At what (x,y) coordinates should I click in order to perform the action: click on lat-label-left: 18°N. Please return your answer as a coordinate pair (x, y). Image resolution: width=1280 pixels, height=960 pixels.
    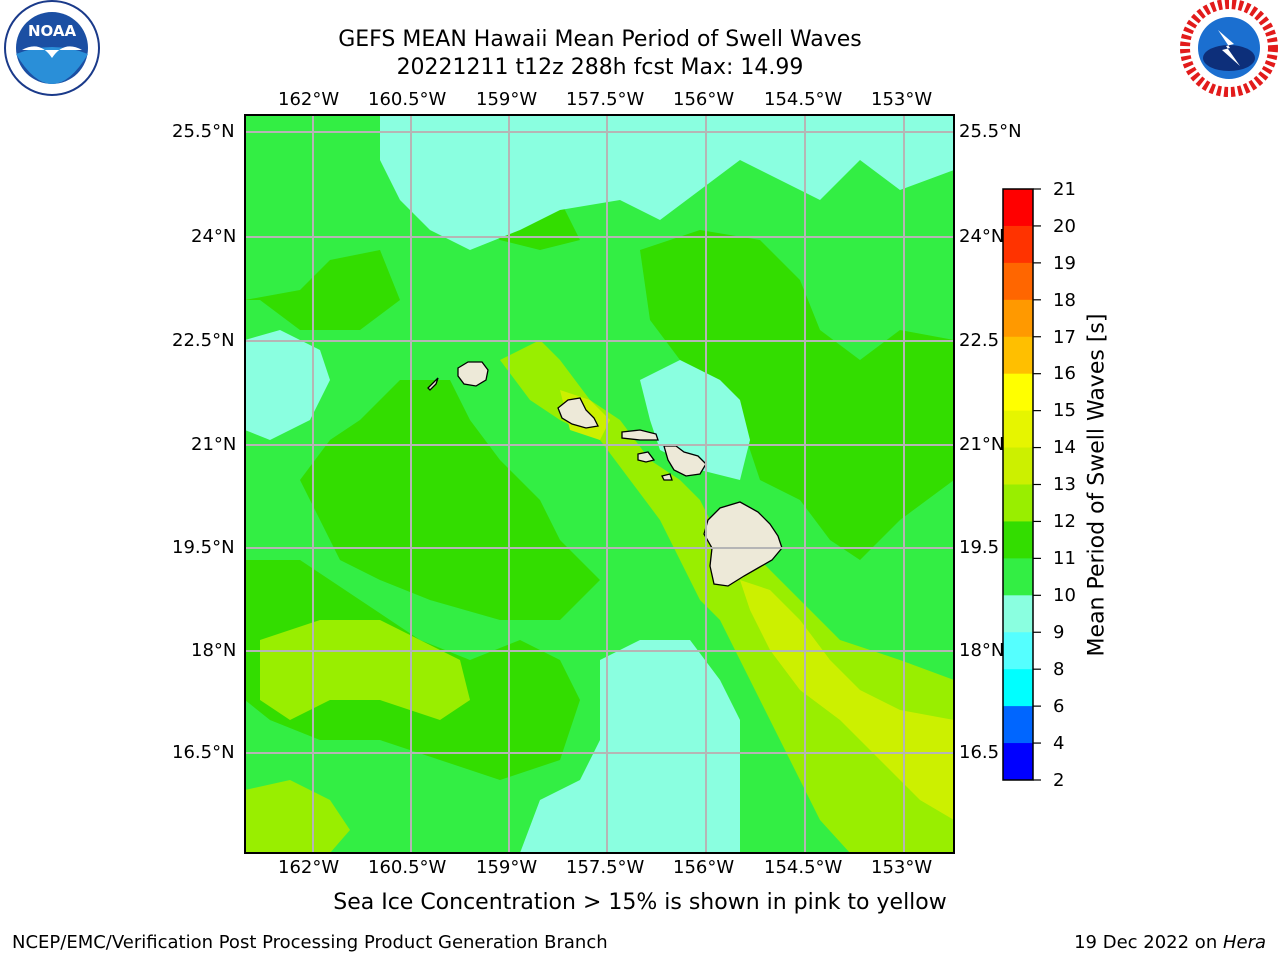
    Looking at the image, I should click on (214, 650).